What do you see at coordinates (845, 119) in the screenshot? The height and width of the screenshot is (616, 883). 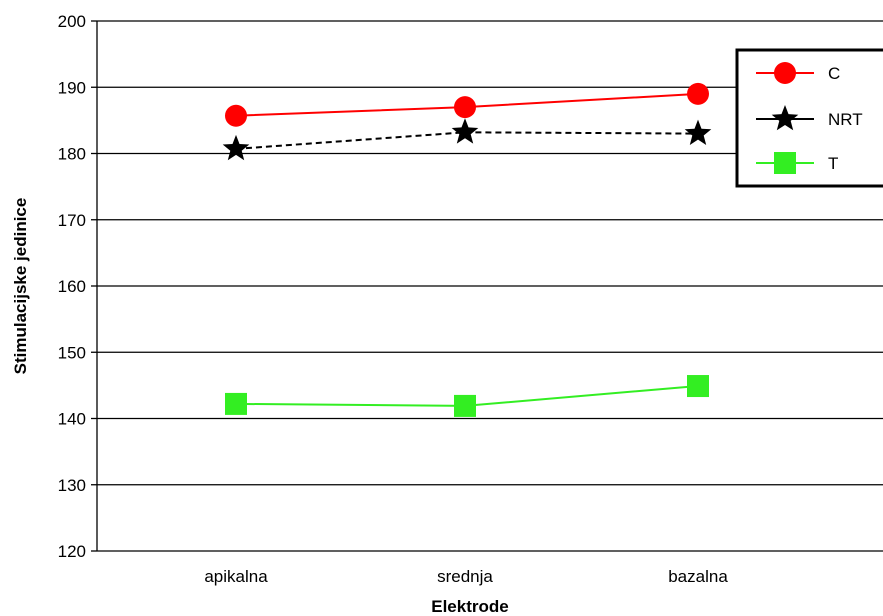 I see `legend-label-nrt: NRT` at bounding box center [845, 119].